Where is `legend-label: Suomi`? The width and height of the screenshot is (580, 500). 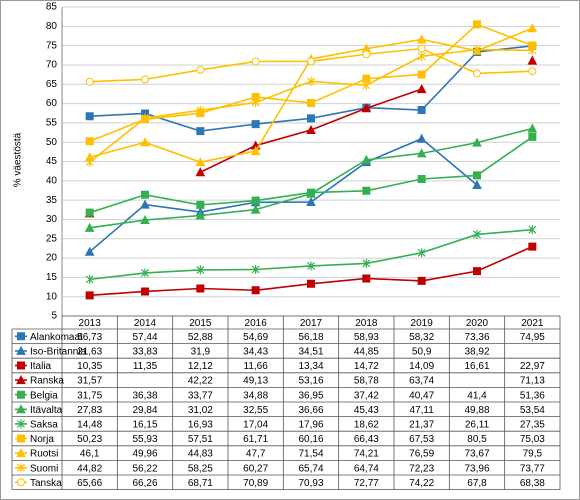
legend-label: Suomi is located at coordinates (44, 468).